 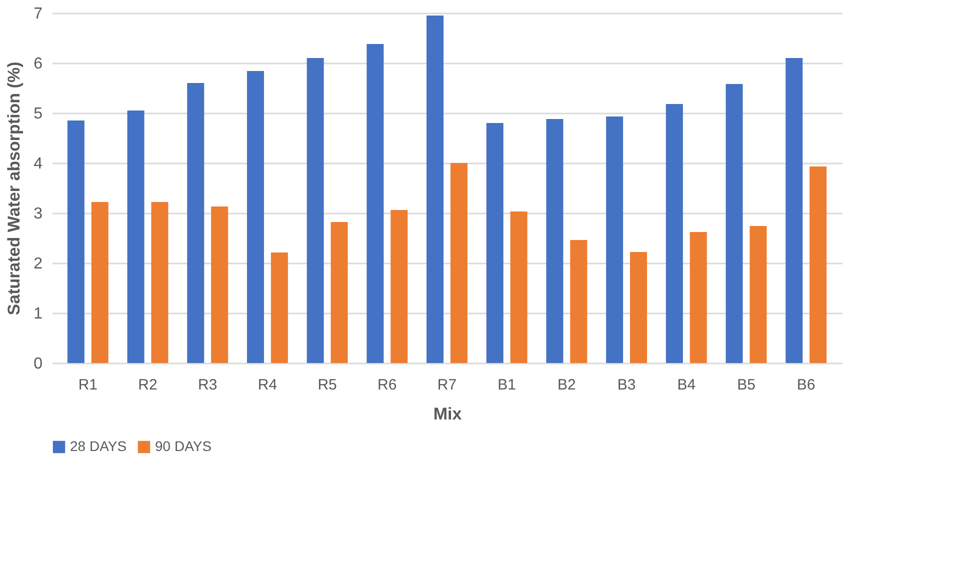 What do you see at coordinates (268, 385) in the screenshot?
I see `x-tick-label: R4` at bounding box center [268, 385].